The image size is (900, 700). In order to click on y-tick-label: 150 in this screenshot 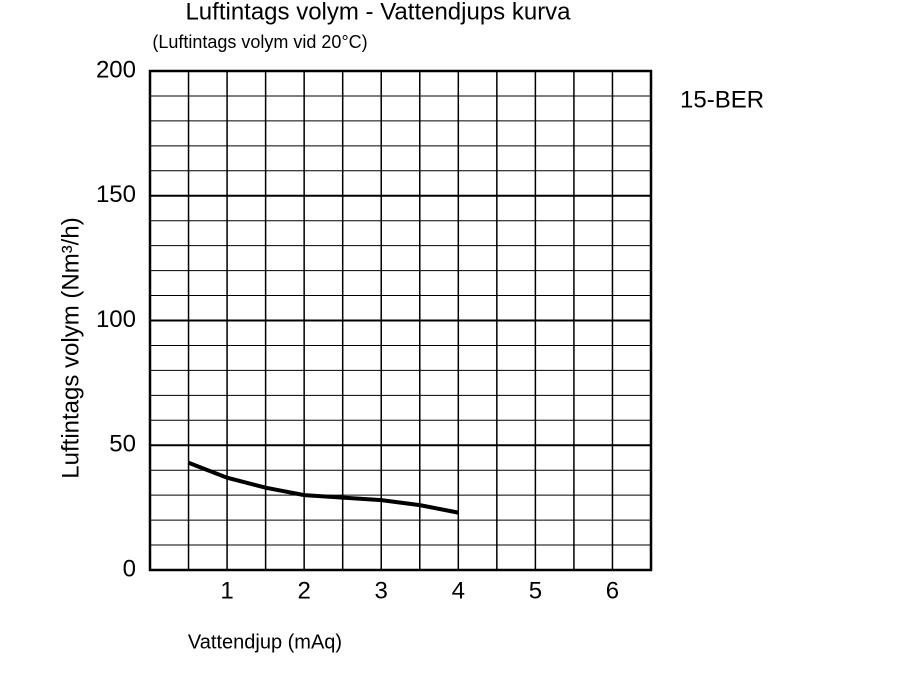, I will do `click(116, 194)`.